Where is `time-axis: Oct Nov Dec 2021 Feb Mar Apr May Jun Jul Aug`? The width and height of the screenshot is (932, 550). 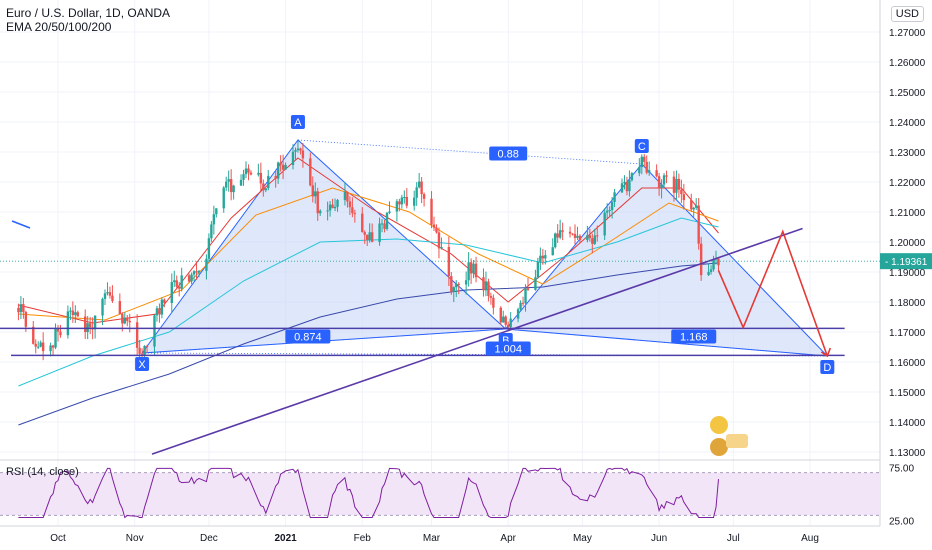 time-axis: Oct Nov Dec 2021 Feb Mar Apr May Jun Jul Aug is located at coordinates (434, 538).